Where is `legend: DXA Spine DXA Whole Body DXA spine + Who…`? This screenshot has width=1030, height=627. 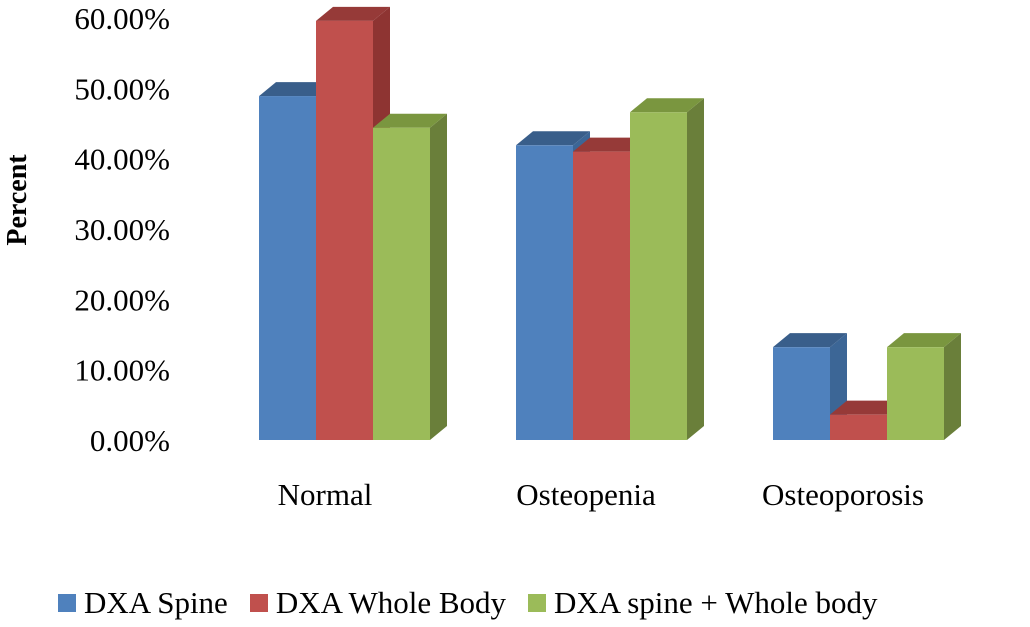
legend: DXA Spine DXA Whole Body DXA spine + Who… is located at coordinates (467, 603).